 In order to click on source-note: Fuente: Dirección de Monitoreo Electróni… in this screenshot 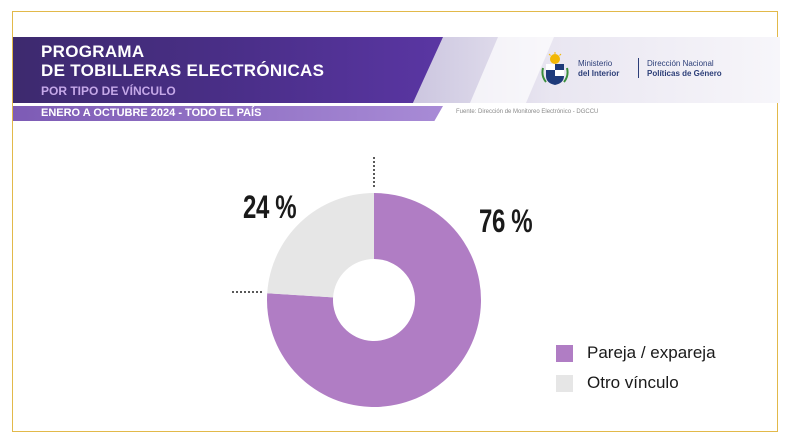, I will do `click(527, 112)`.